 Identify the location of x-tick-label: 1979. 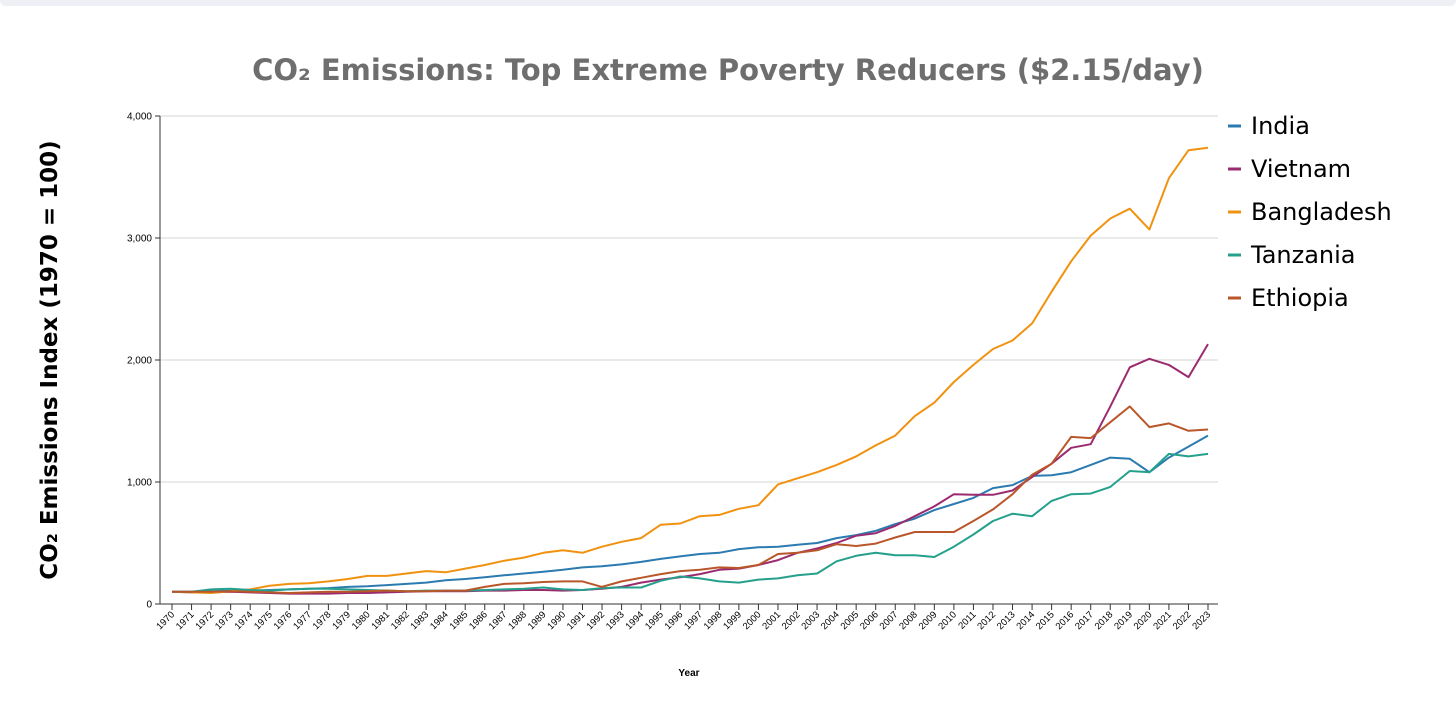
(341, 620).